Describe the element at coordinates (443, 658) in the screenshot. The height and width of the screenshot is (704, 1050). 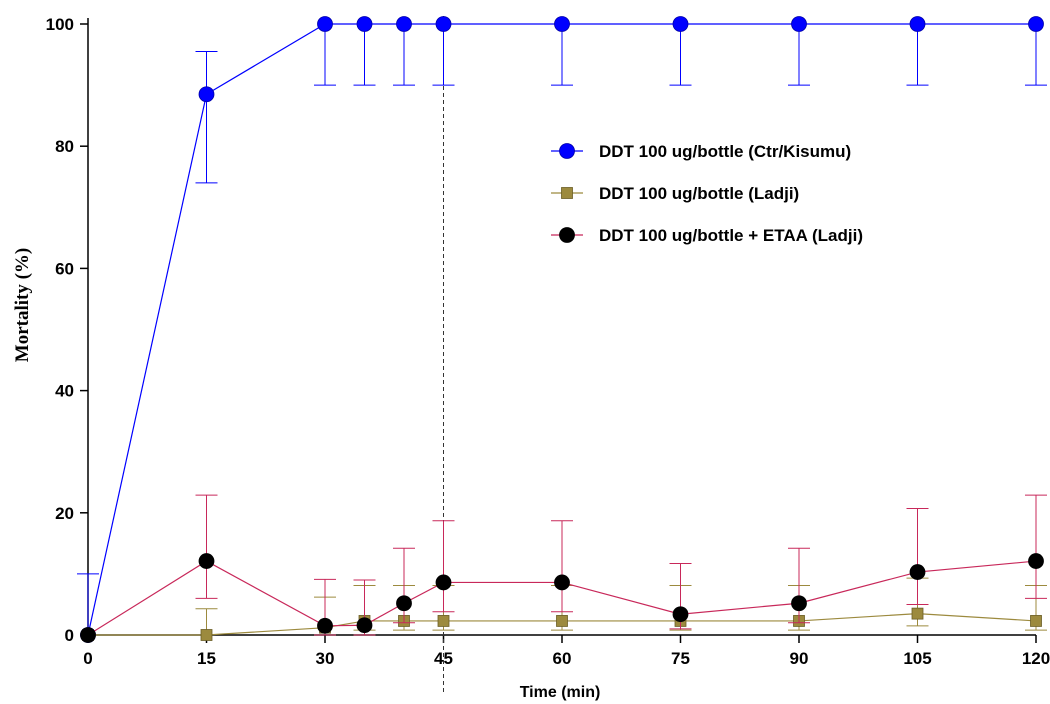
I see `x-tick-label: 45` at that location.